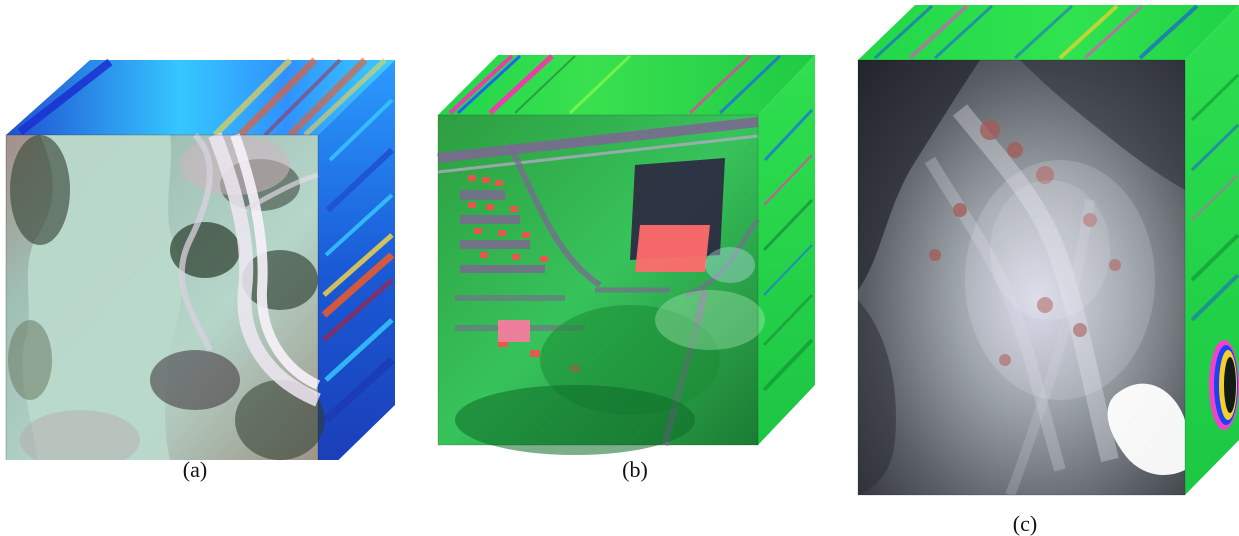  Describe the element at coordinates (195, 469) in the screenshot. I see `caption-a: (a)` at that location.